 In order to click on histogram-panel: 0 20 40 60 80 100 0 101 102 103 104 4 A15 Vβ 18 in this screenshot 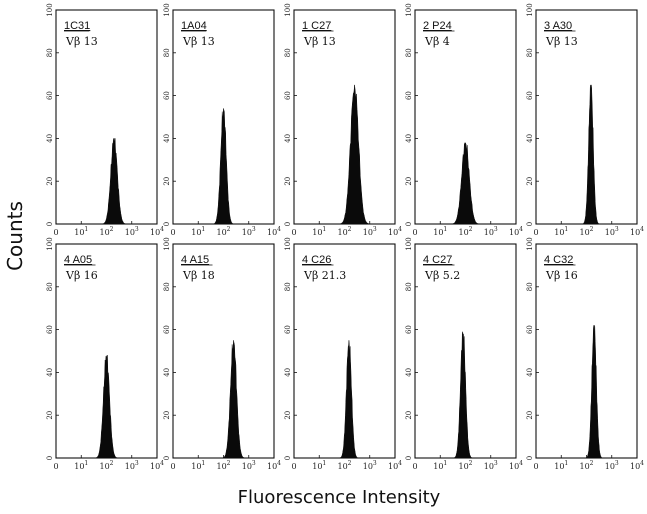, I will do `click(222, 354)`.